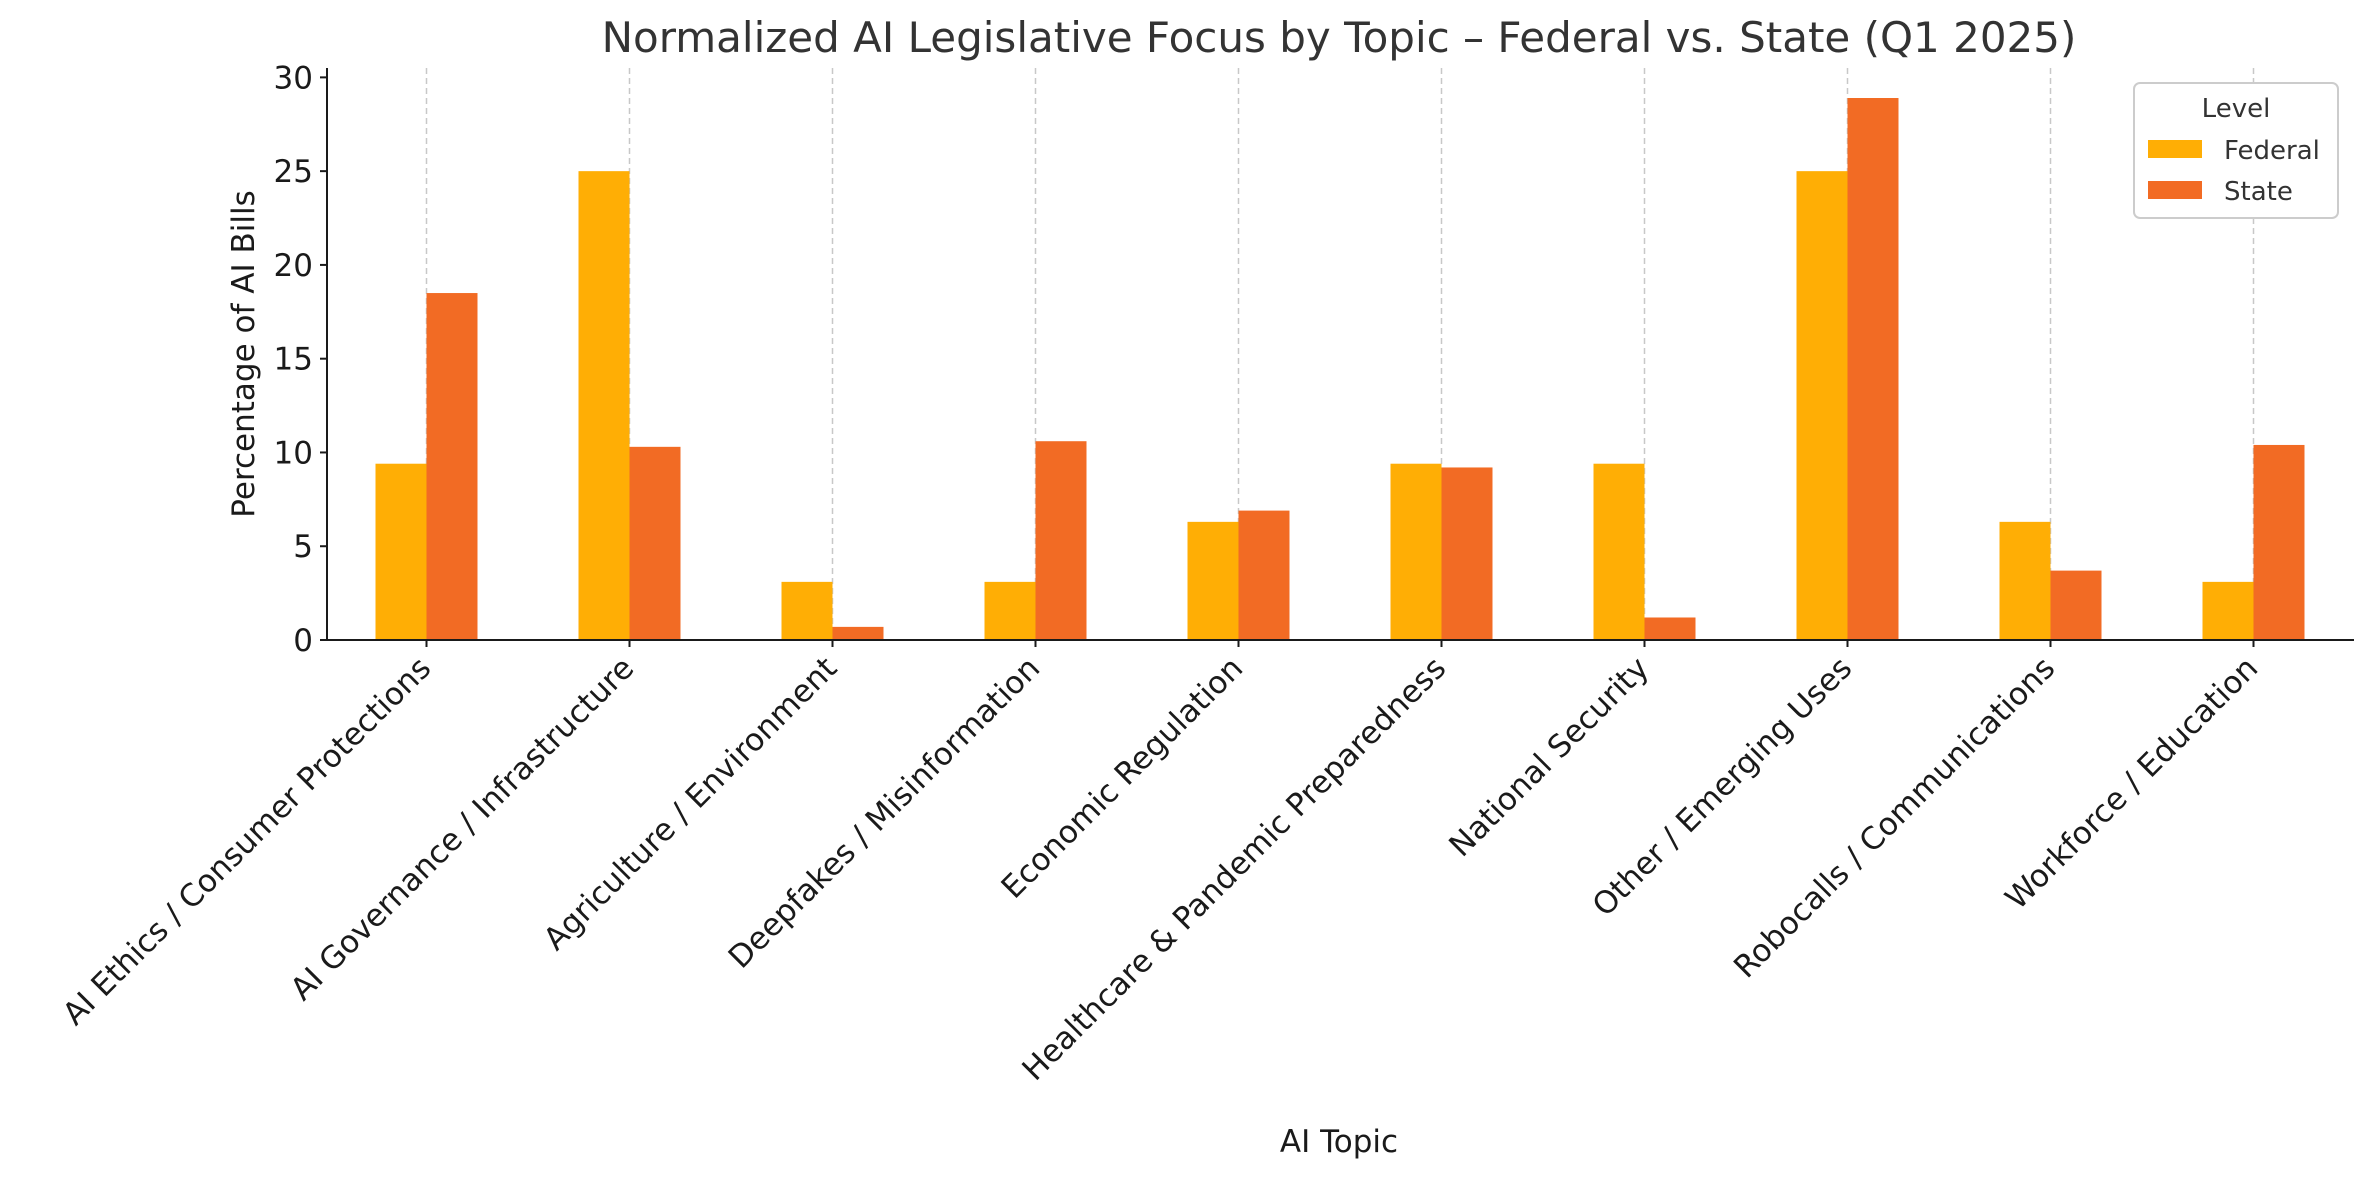 This screenshot has width=2371, height=1180. I want to click on y-axis-label: Percentage of AI Bills, so click(244, 353).